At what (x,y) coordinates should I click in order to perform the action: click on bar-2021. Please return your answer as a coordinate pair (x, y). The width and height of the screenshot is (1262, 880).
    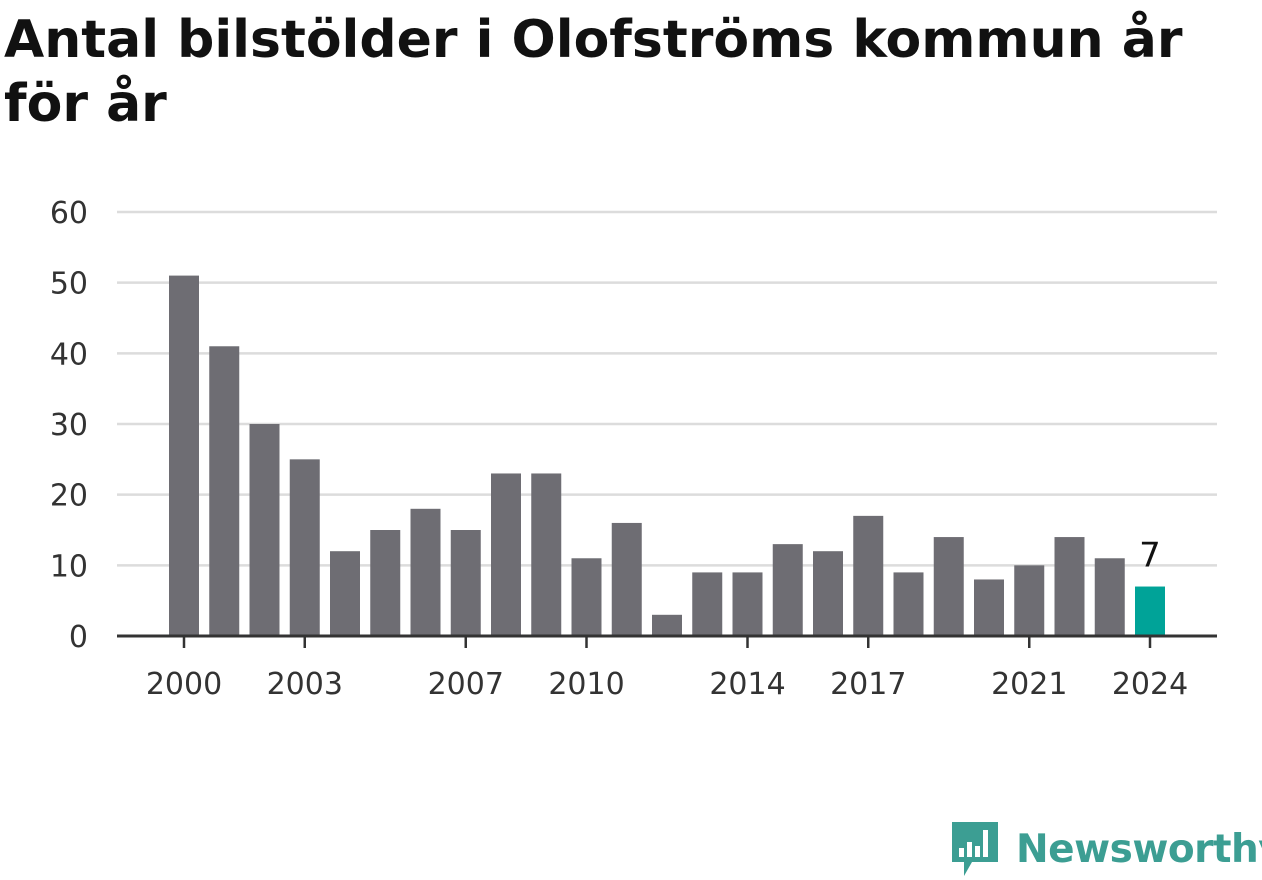
    Looking at the image, I should click on (1029, 600).